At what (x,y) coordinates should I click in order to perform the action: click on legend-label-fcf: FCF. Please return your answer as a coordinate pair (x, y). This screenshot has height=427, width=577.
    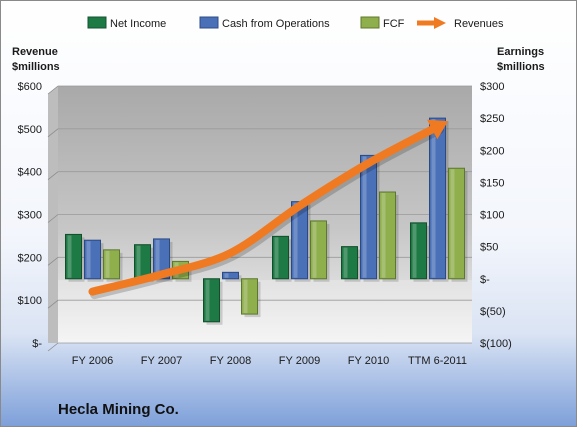
    Looking at the image, I should click on (394, 24).